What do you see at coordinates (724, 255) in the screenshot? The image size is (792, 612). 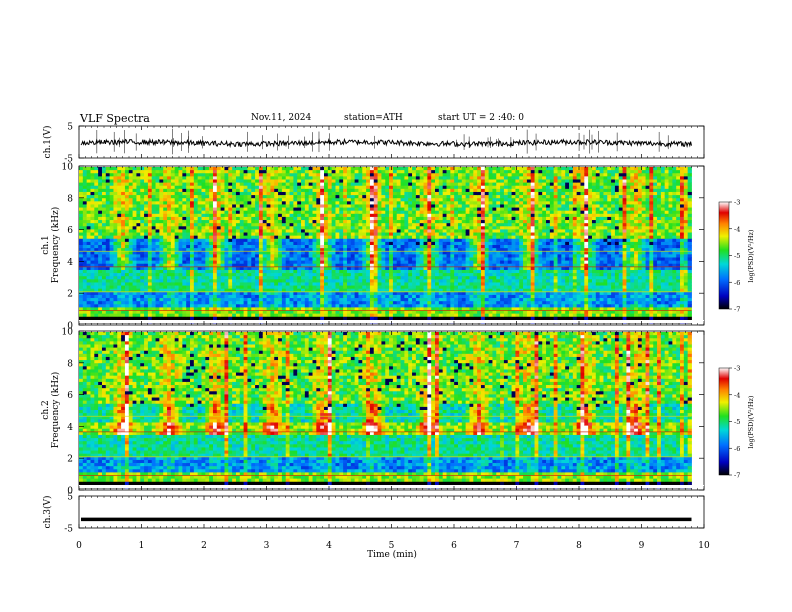 I see `ch1-colorbar` at bounding box center [724, 255].